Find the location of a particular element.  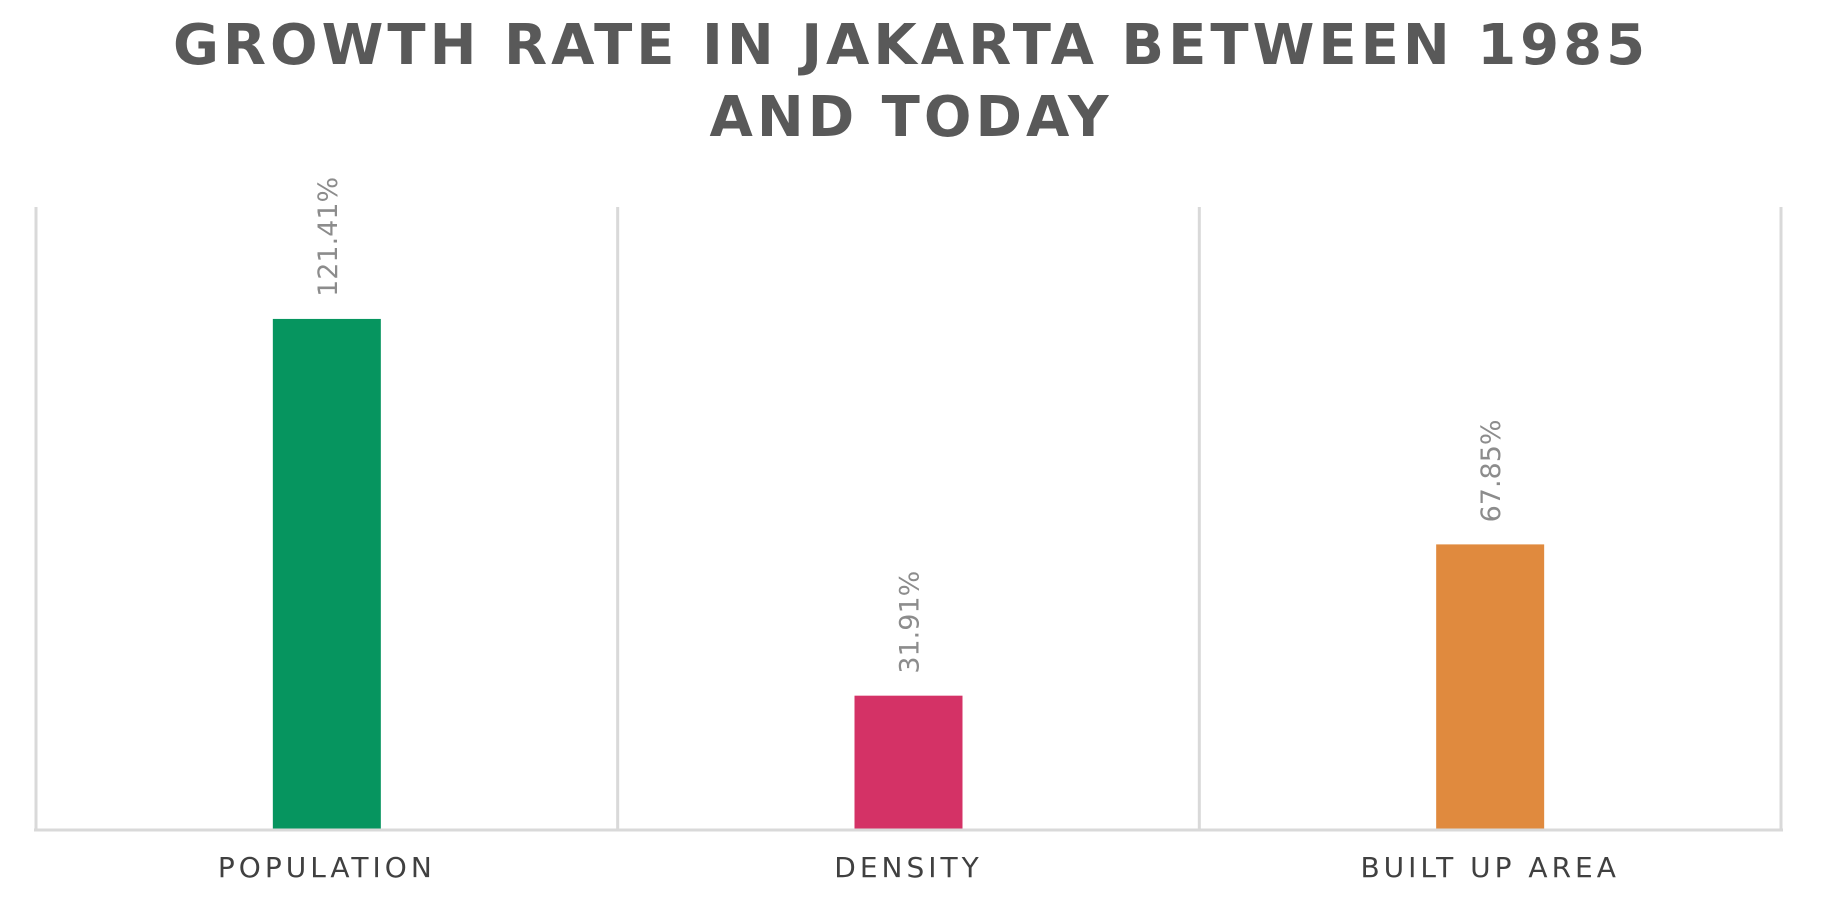

chart-title-line-1: GROWTH RATE IN JAKARTA BETWEEN 1985 is located at coordinates (911, 45).